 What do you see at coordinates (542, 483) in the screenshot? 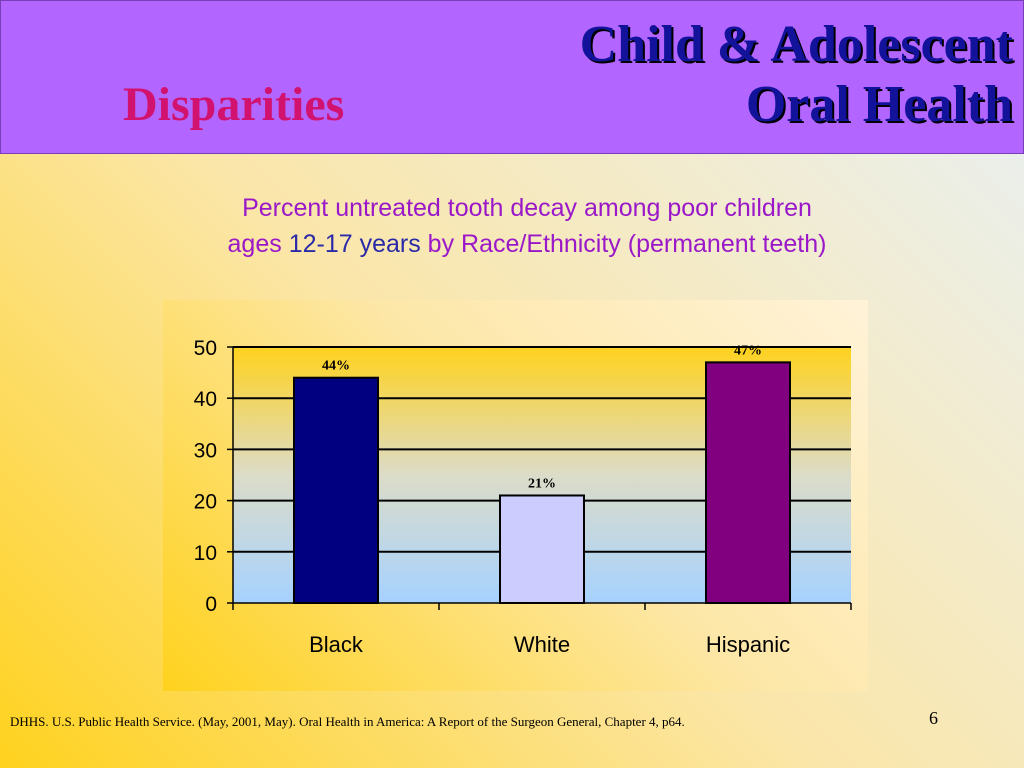
I see `data-label: 21%` at bounding box center [542, 483].